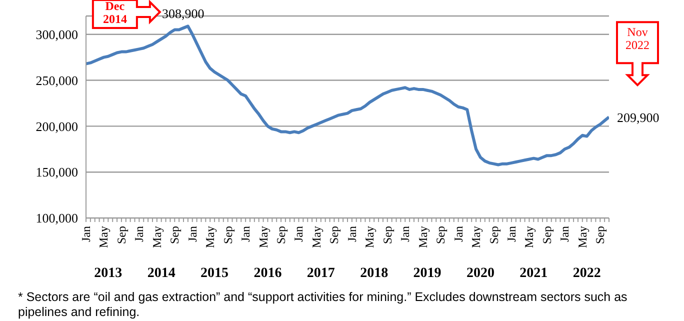 This screenshot has height=321, width=684. I want to click on text: 2020, so click(480, 273).